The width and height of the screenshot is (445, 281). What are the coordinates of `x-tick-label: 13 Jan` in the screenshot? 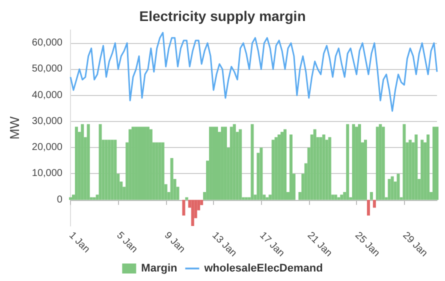 It's located at (224, 245).